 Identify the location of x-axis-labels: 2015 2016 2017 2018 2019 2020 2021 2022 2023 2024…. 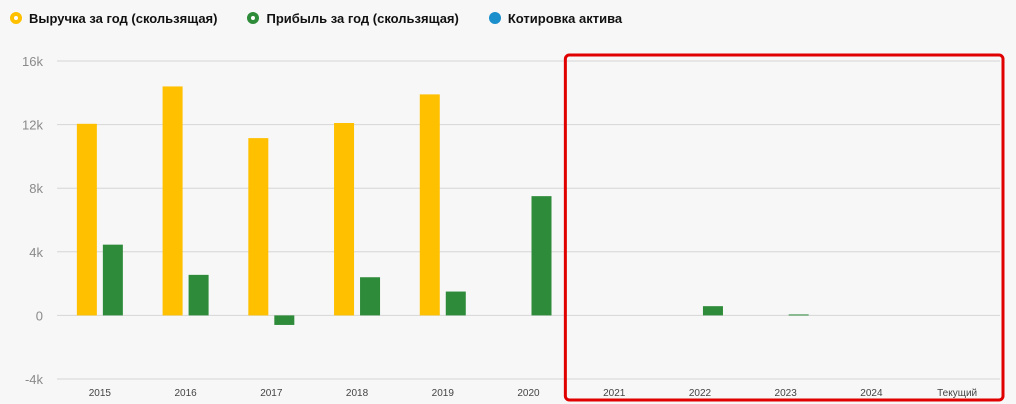
(533, 393).